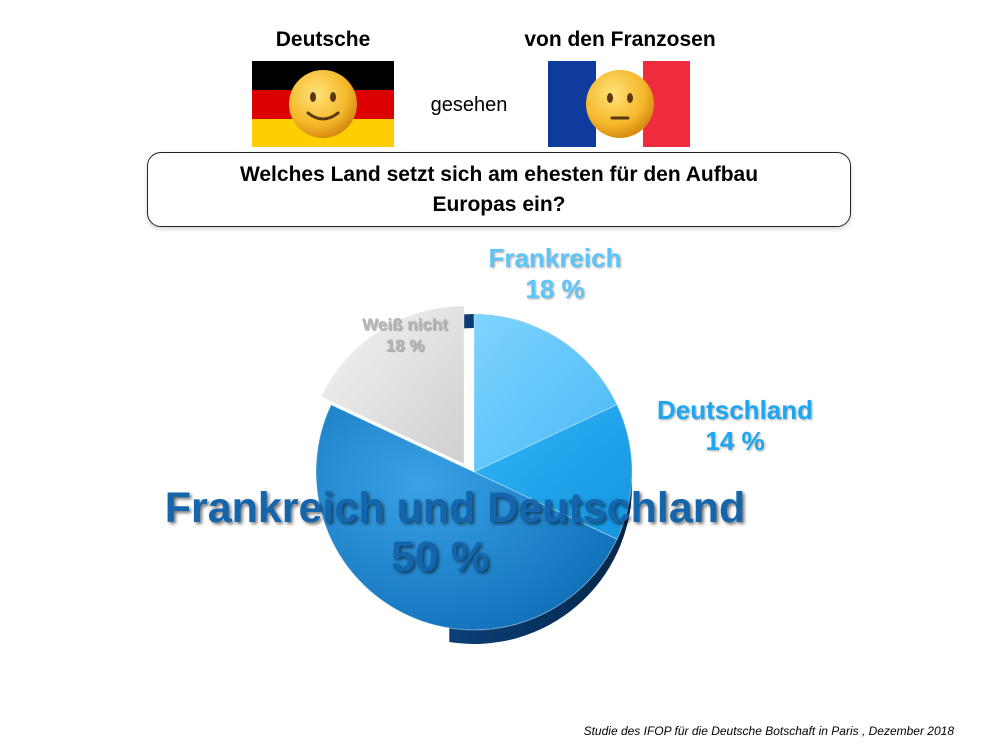 The image size is (1000, 750). I want to click on question-line-2: Europas ein?, so click(499, 204).